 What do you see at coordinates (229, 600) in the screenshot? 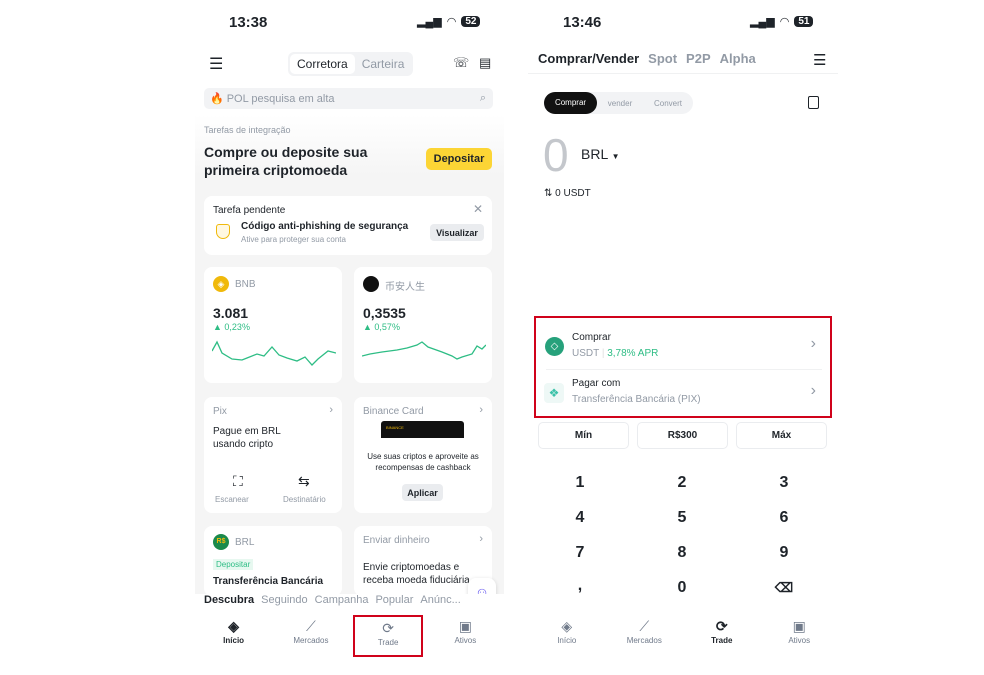
I see `tab-descubra: Descubra` at bounding box center [229, 600].